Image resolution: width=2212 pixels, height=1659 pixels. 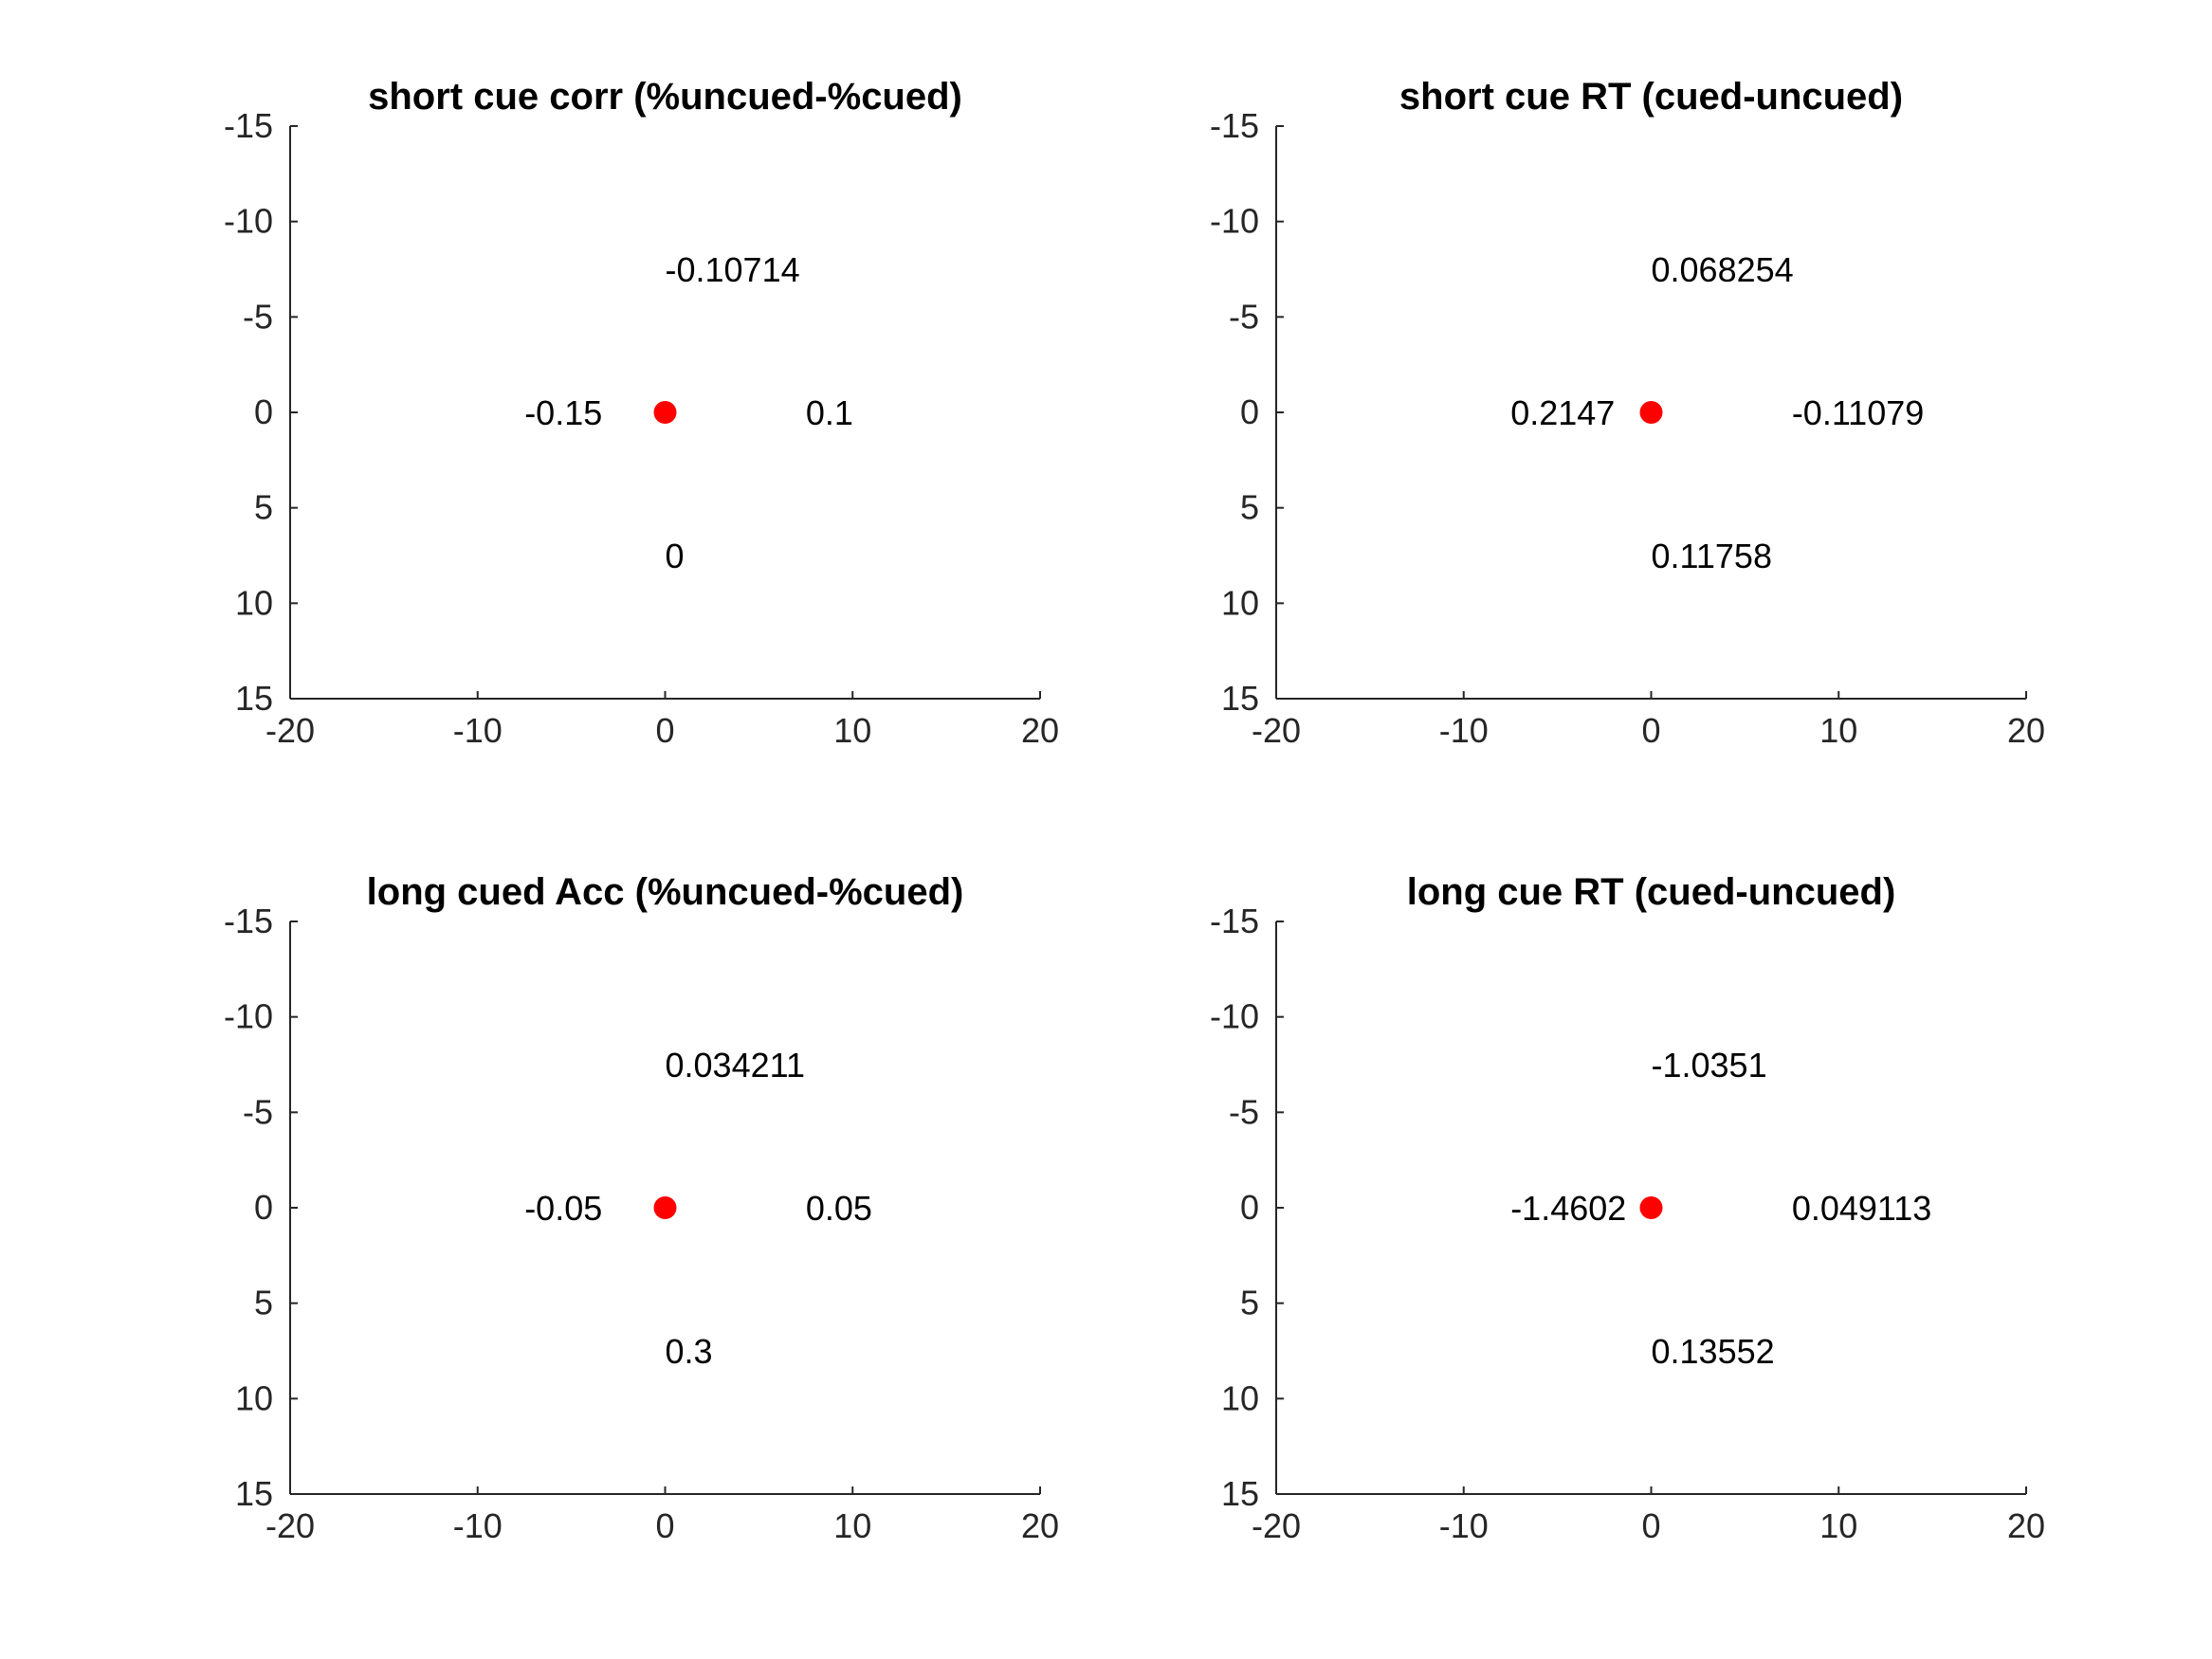 What do you see at coordinates (1651, 97) in the screenshot?
I see `panel-title: short cue RT (cued-uncued)` at bounding box center [1651, 97].